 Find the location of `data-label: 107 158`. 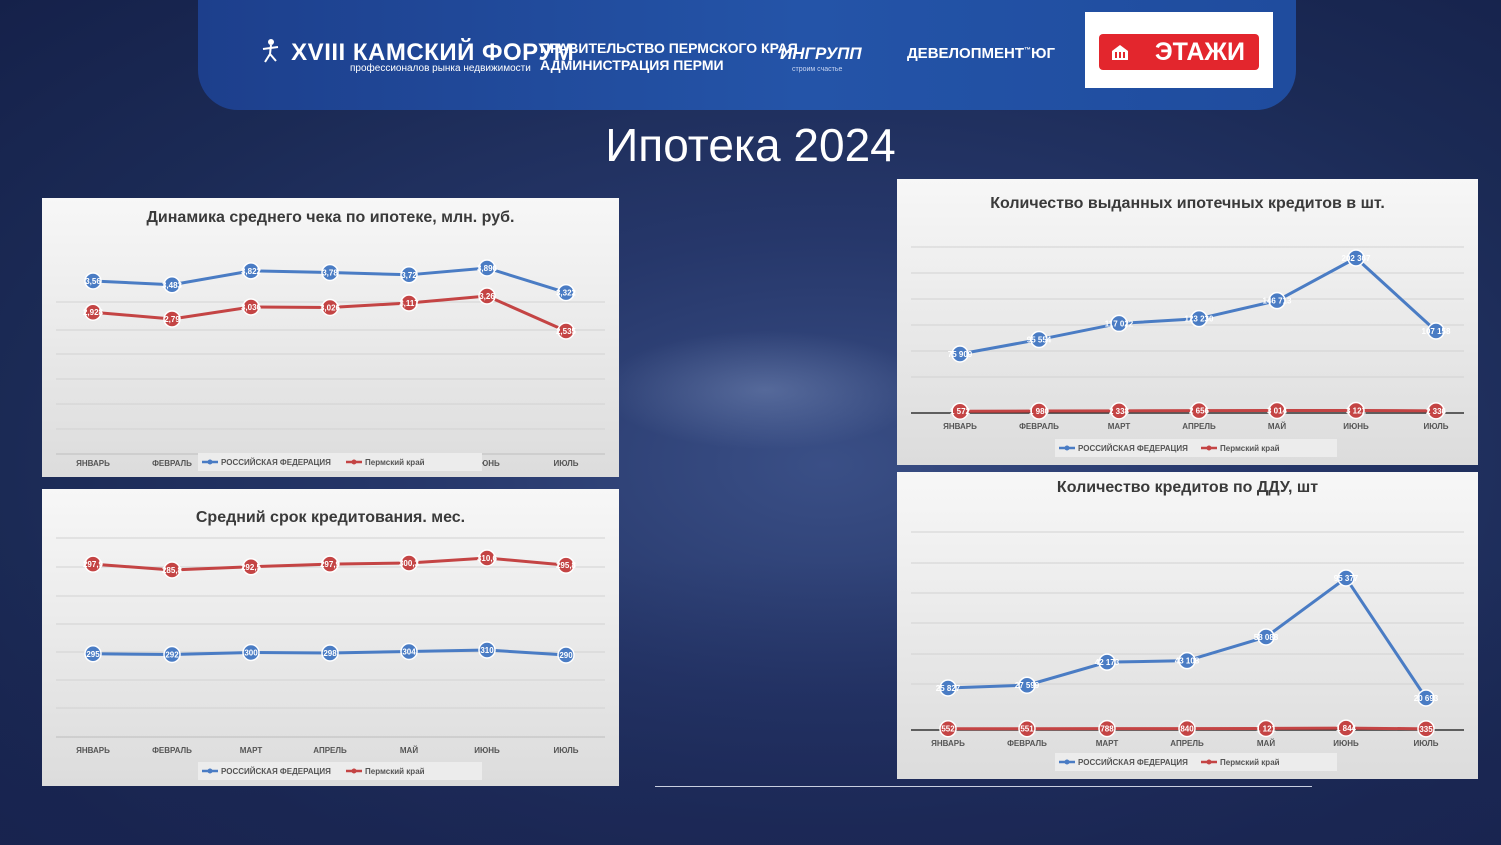

data-label: 107 158 is located at coordinates (1436, 331).